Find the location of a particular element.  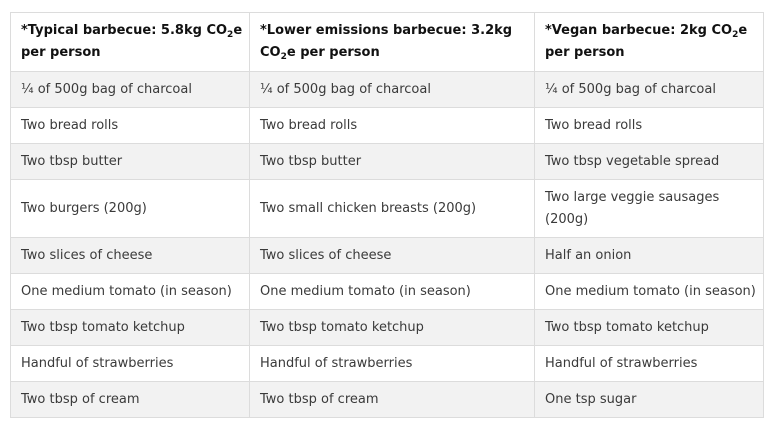

table-cell: Half an onion is located at coordinates (649, 255).